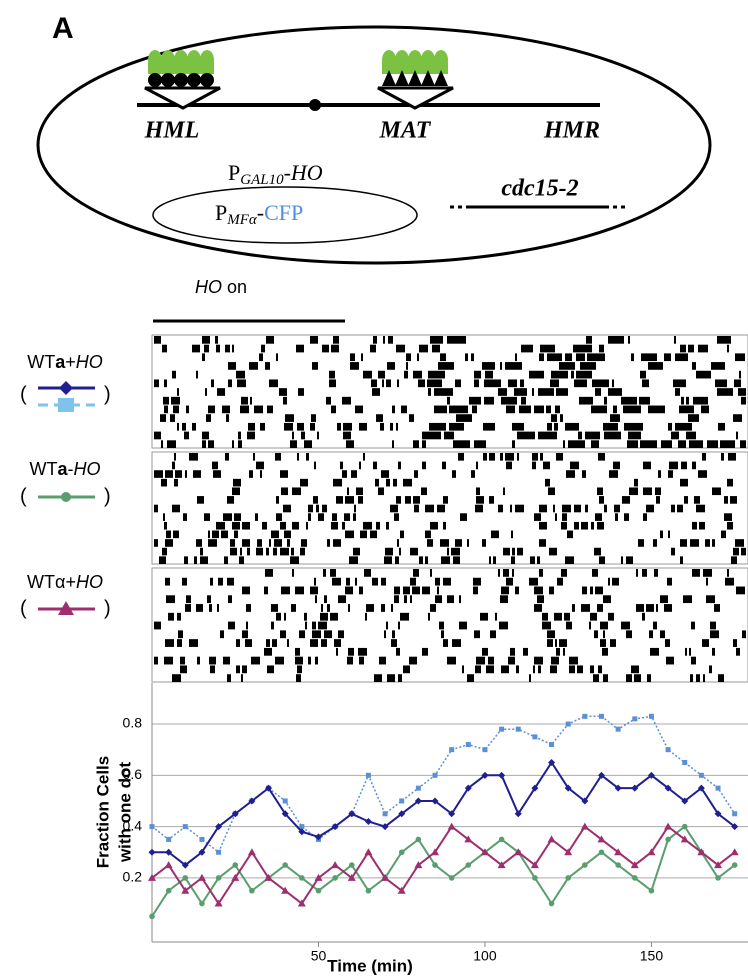 The height and width of the screenshot is (977, 748). Describe the element at coordinates (65, 362) in the screenshot. I see `condition-label: WTa+HO` at that location.